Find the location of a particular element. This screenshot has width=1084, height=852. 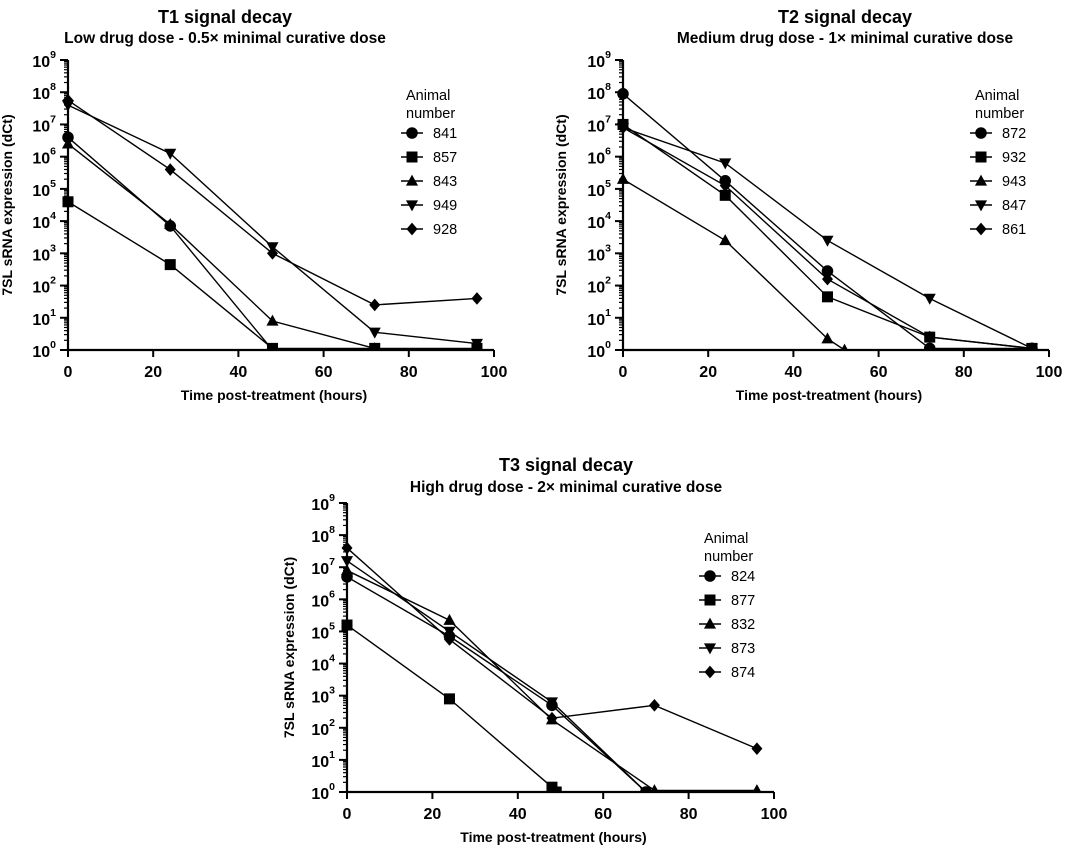

legend-label-932: 932 is located at coordinates (1014, 158).